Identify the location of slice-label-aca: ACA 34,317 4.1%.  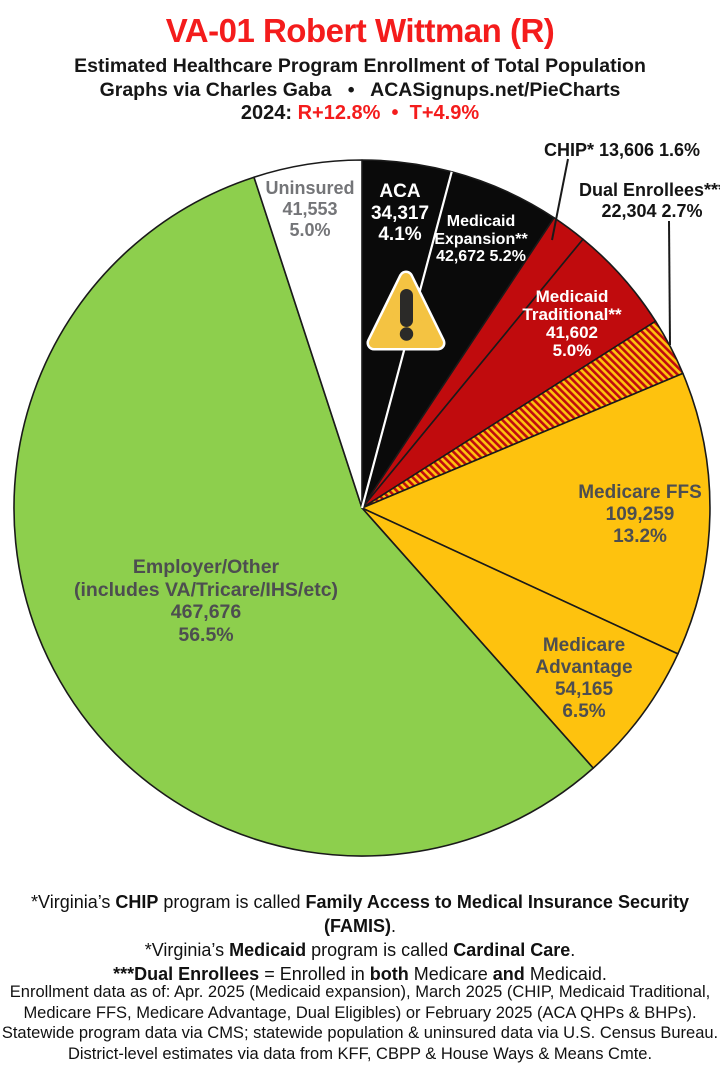
(400, 213).